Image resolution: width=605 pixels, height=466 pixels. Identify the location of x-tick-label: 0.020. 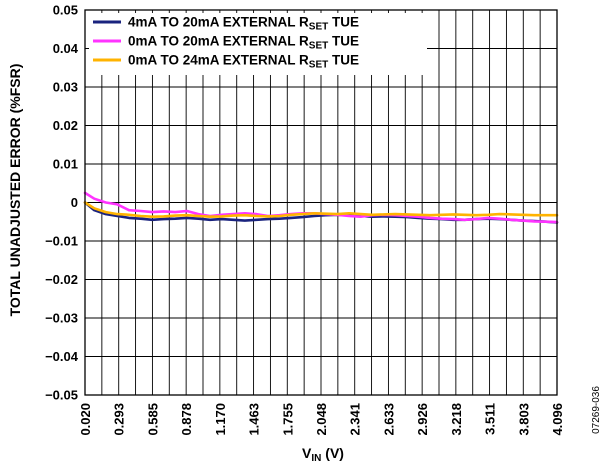
(85, 419).